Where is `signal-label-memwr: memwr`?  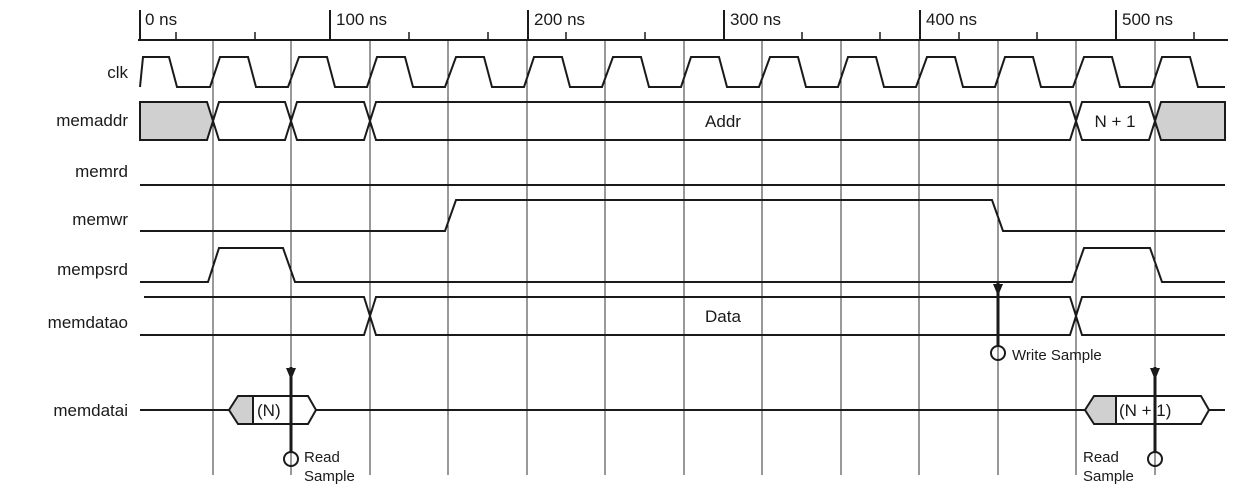 signal-label-memwr: memwr is located at coordinates (100, 219).